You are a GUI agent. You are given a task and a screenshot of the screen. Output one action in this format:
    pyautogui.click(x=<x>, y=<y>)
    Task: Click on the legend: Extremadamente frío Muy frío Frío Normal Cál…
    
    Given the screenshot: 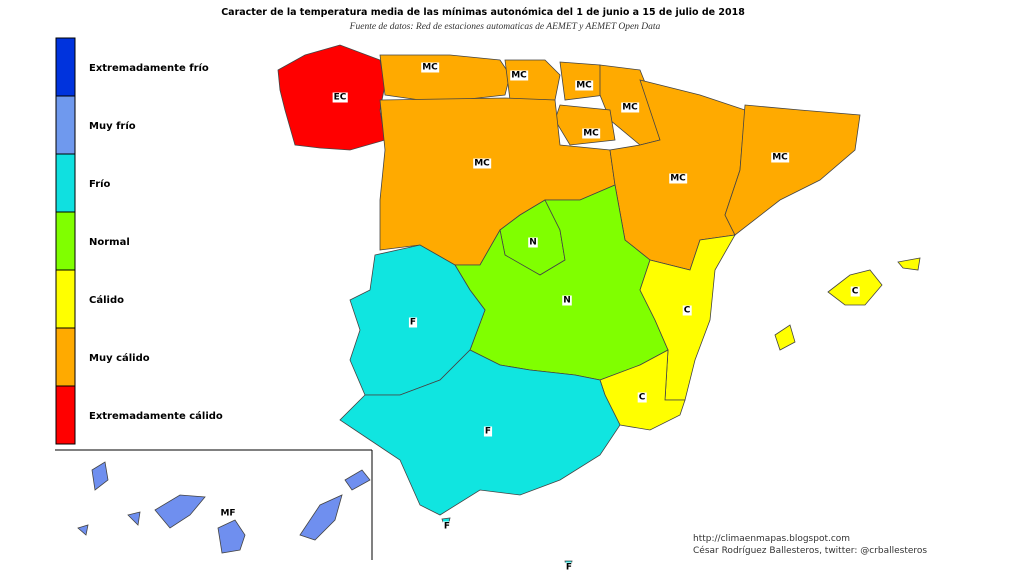 What is the action you would take?
    pyautogui.click(x=139, y=241)
    